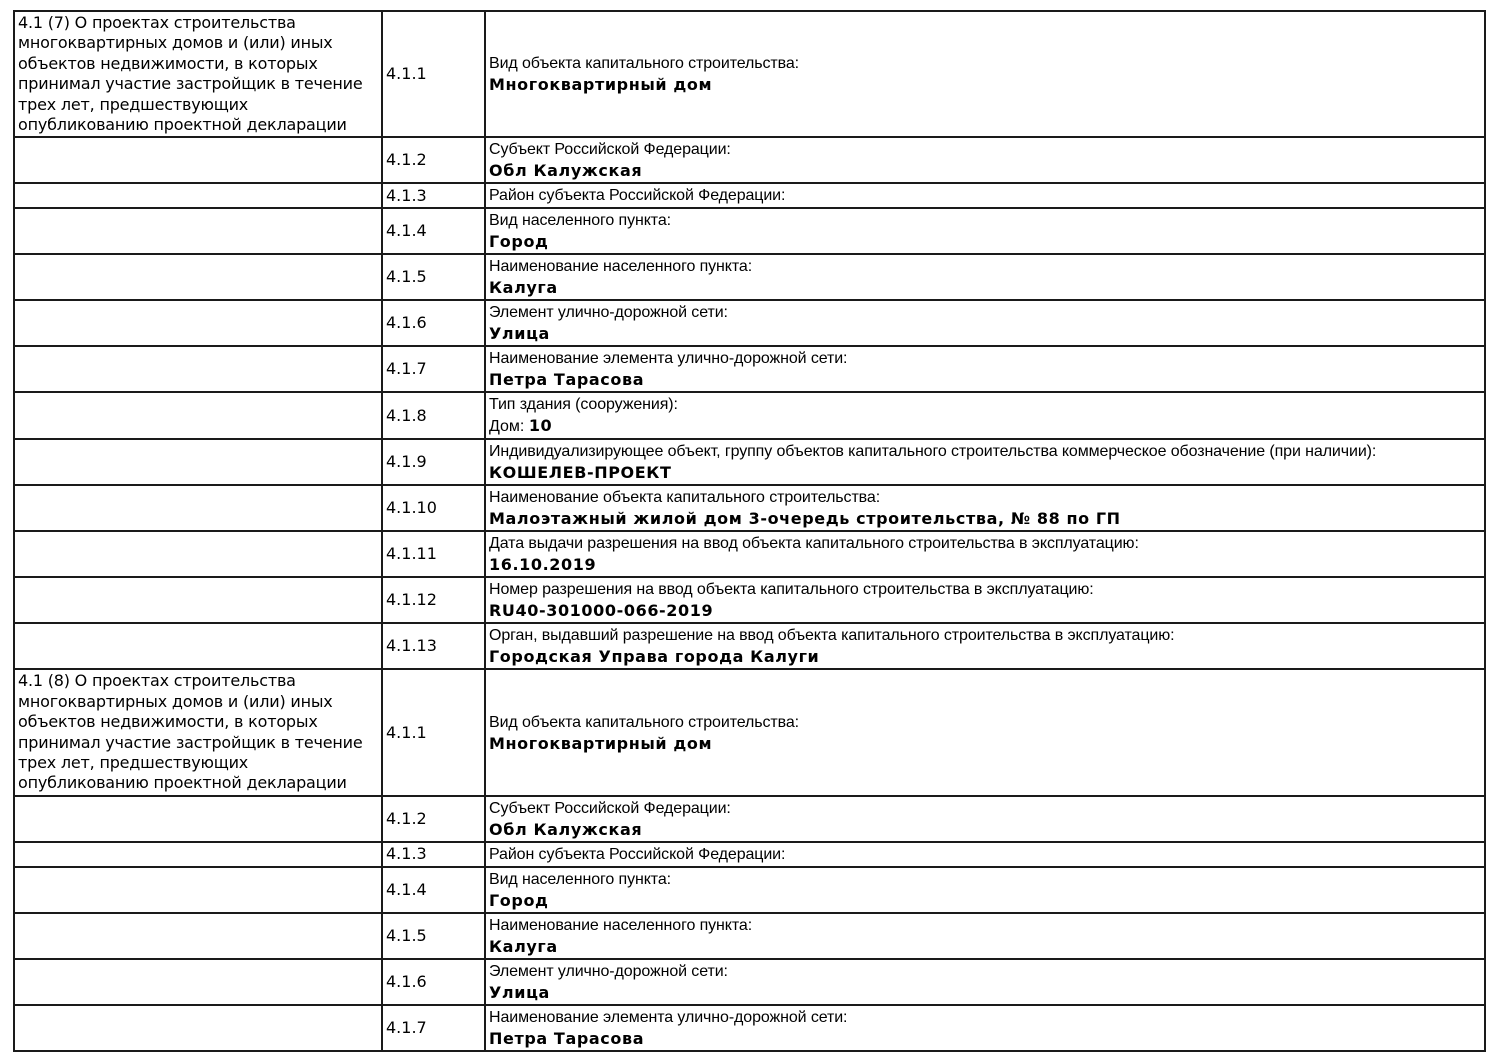 This screenshot has width=1500, height=1060. Describe the element at coordinates (984, 610) in the screenshot. I see `field-value: RU40-301000-066-2019` at that location.